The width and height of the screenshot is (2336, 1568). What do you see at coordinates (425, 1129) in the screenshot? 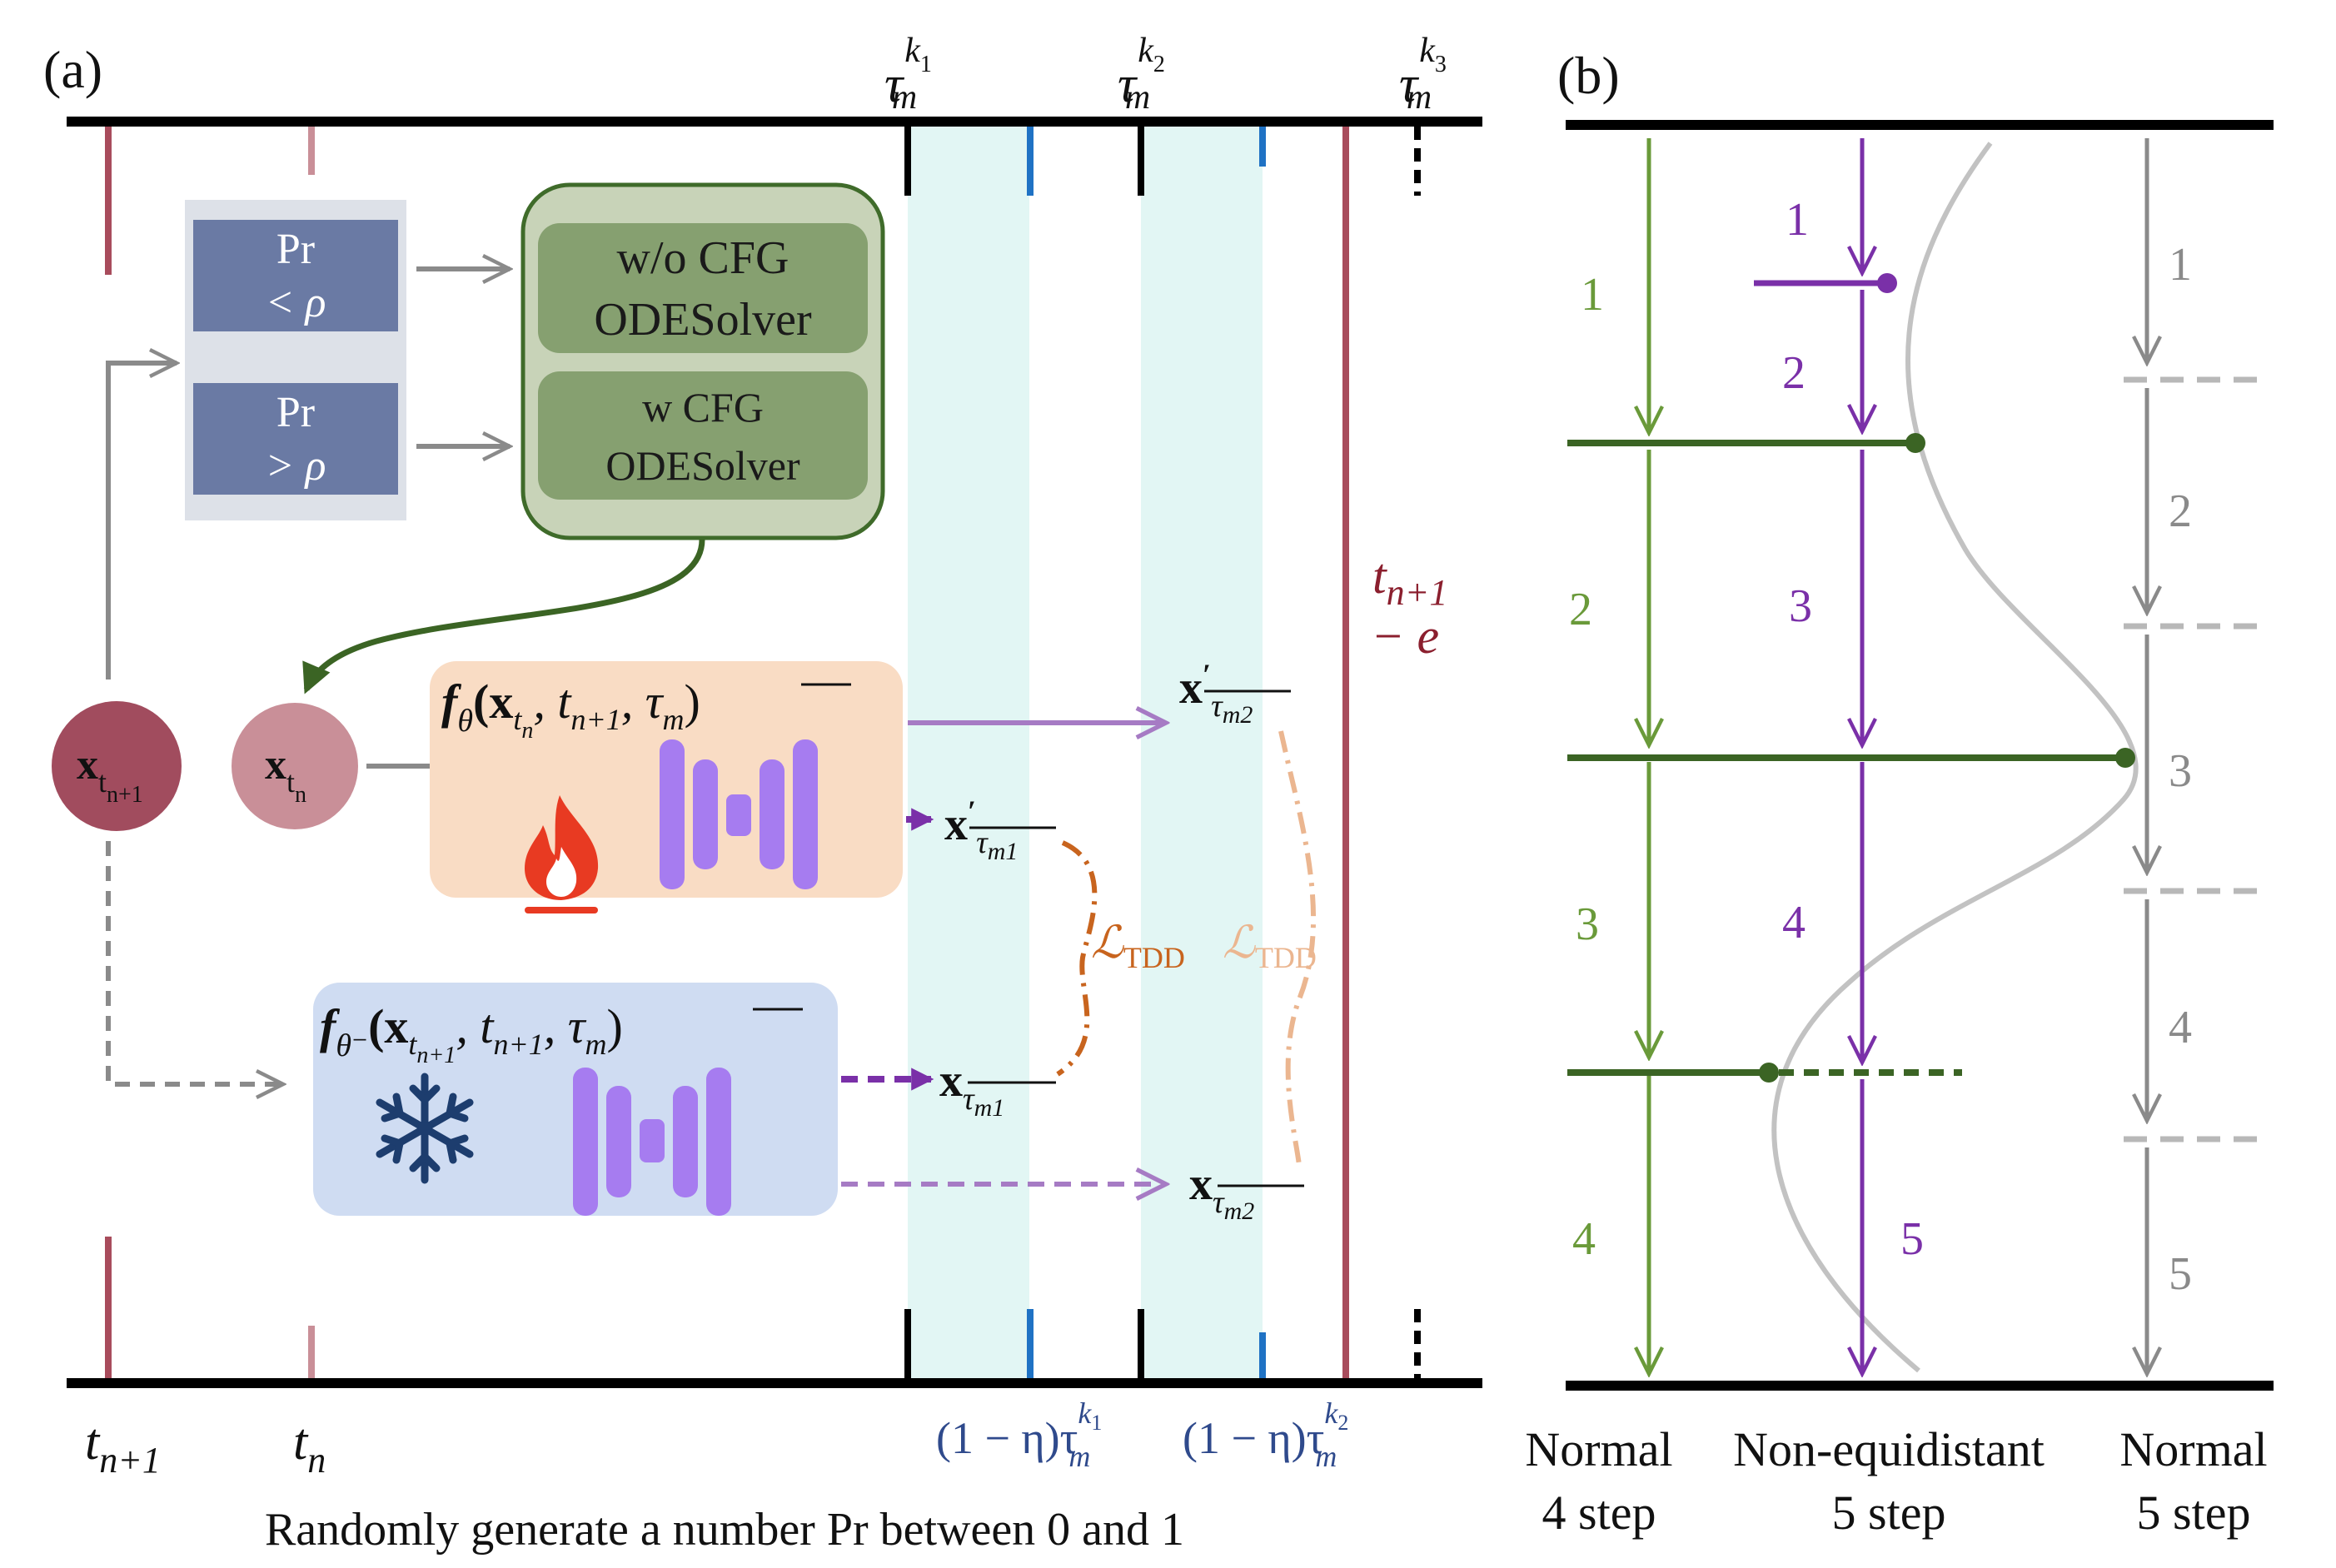
I see `snowflake-icon` at bounding box center [425, 1129].